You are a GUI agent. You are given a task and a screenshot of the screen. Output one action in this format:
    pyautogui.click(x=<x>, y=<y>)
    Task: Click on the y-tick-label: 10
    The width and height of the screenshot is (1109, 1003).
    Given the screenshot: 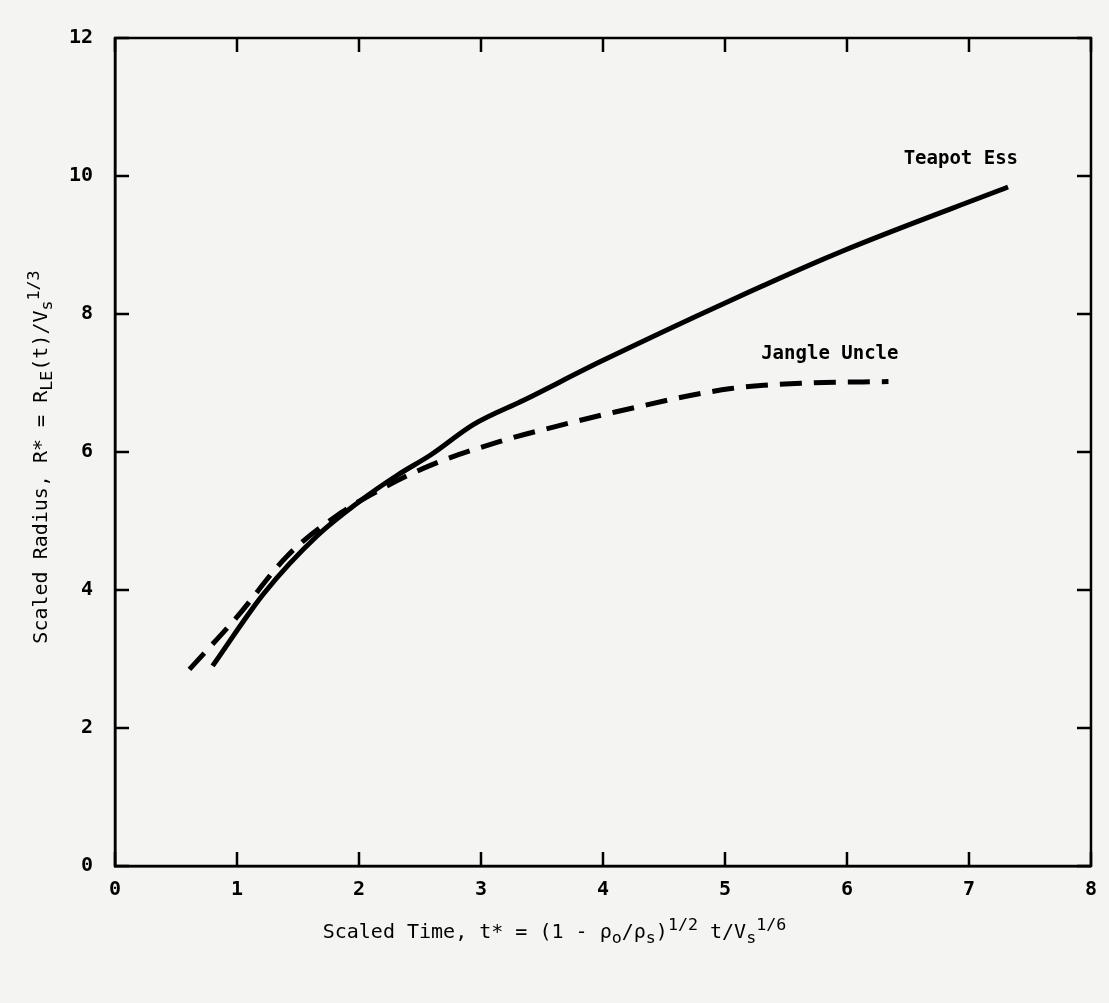 What is the action you would take?
    pyautogui.click(x=80, y=174)
    